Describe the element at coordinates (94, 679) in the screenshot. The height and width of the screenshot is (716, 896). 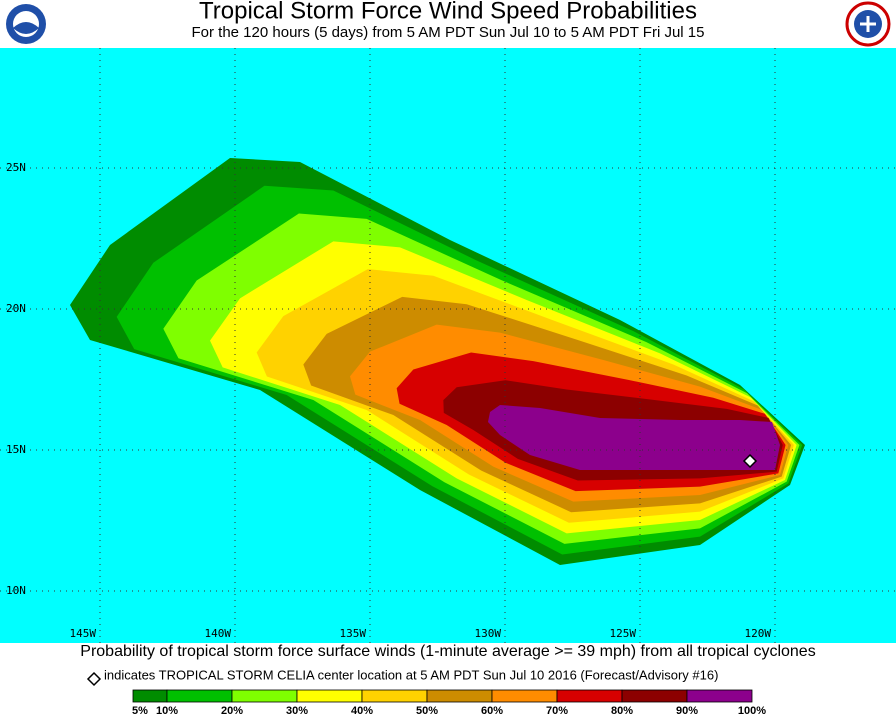
I see `legend-marker` at that location.